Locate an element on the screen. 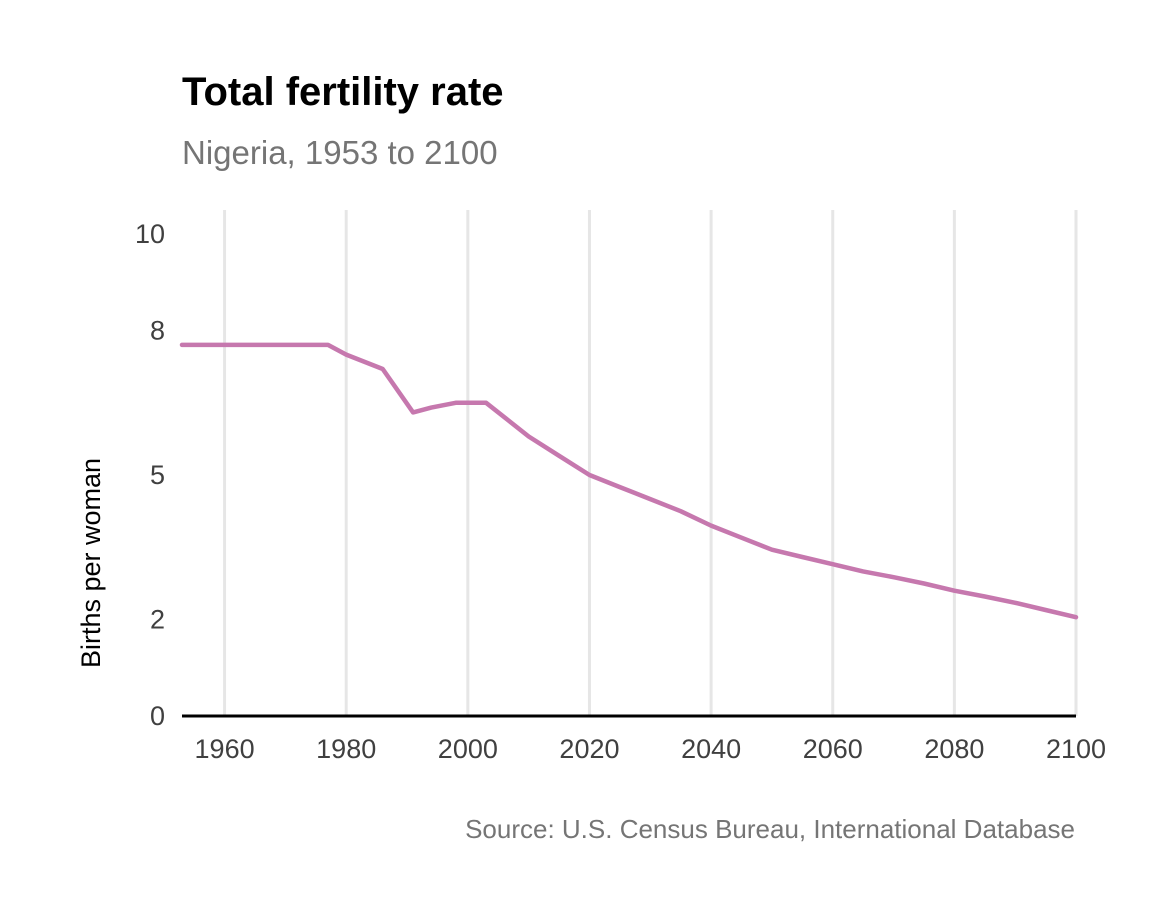 This screenshot has height=921, width=1152. x-tick-label: 1960 is located at coordinates (225, 749).